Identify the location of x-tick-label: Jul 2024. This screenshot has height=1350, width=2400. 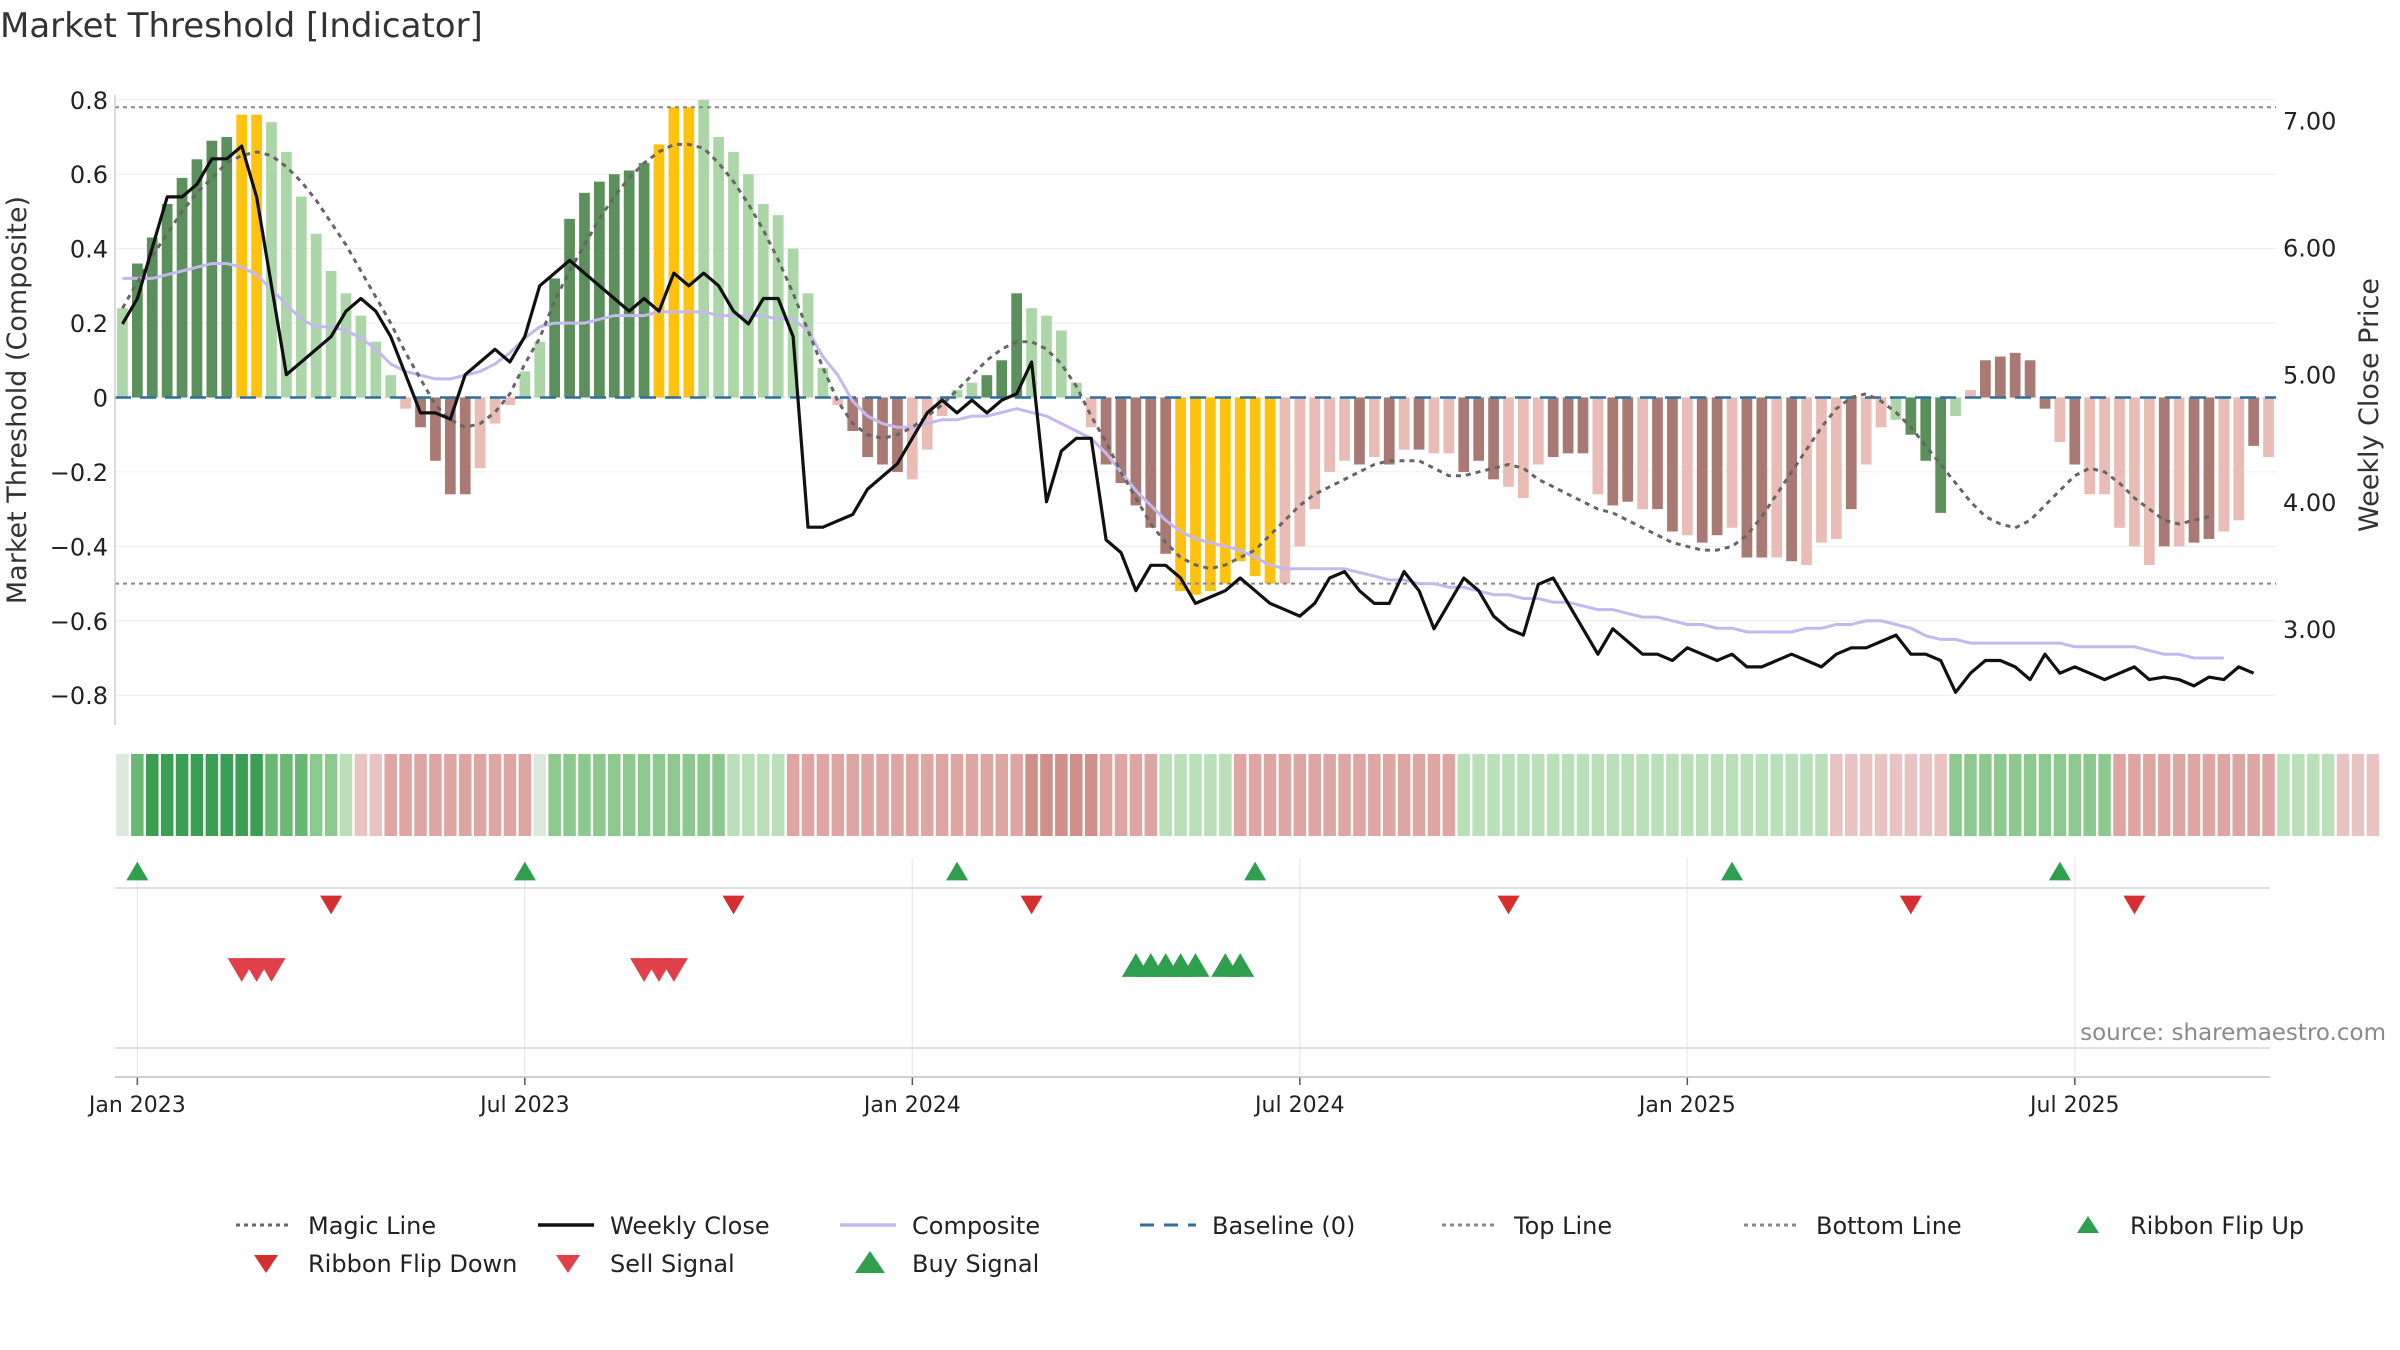
(1299, 1105).